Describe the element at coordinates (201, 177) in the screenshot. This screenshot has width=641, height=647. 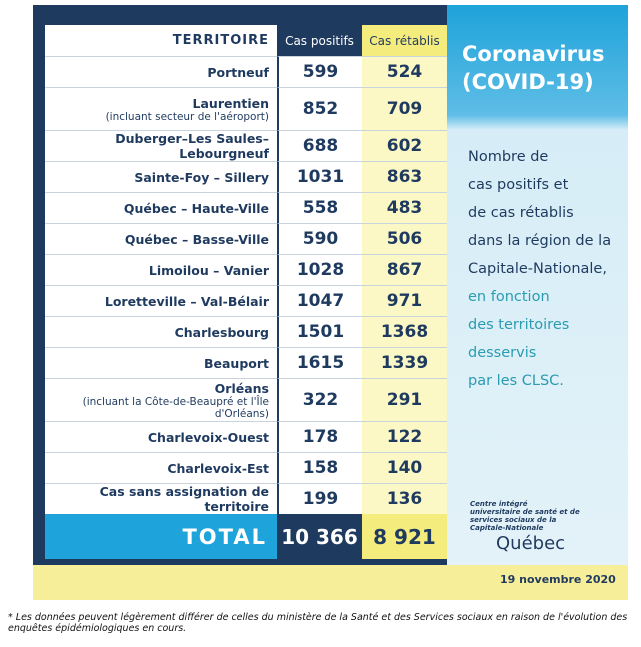
I see `territory-name: Sainte-Foy – Sillery` at that location.